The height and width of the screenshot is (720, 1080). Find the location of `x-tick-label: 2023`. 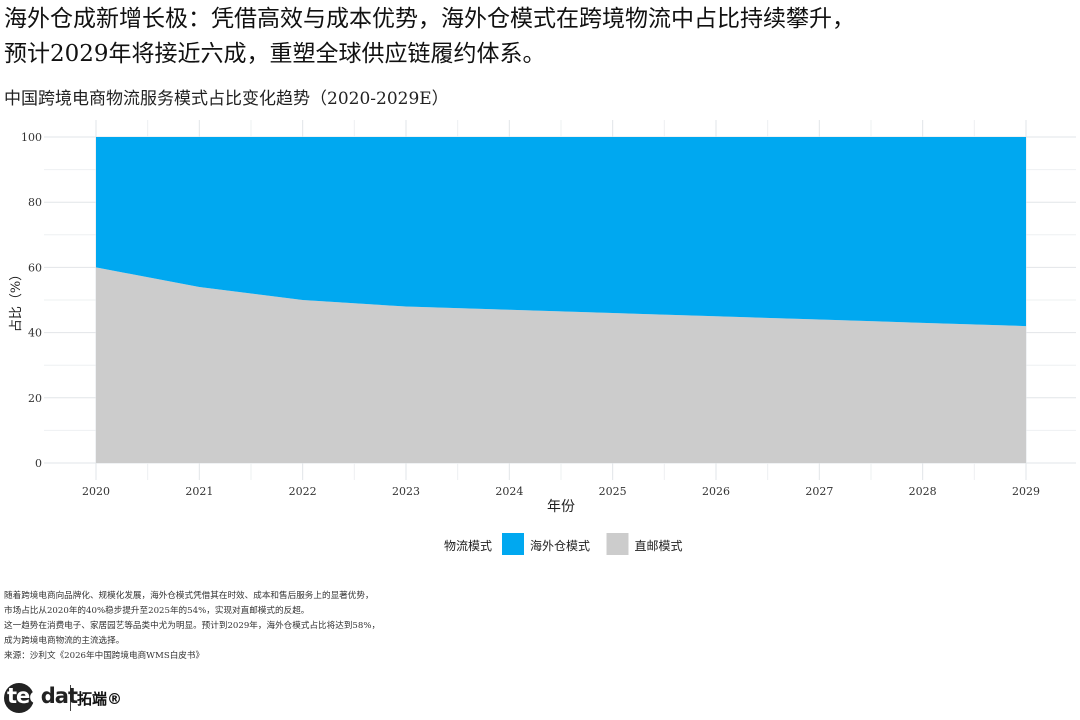

x-tick-label: 2023 is located at coordinates (406, 491).